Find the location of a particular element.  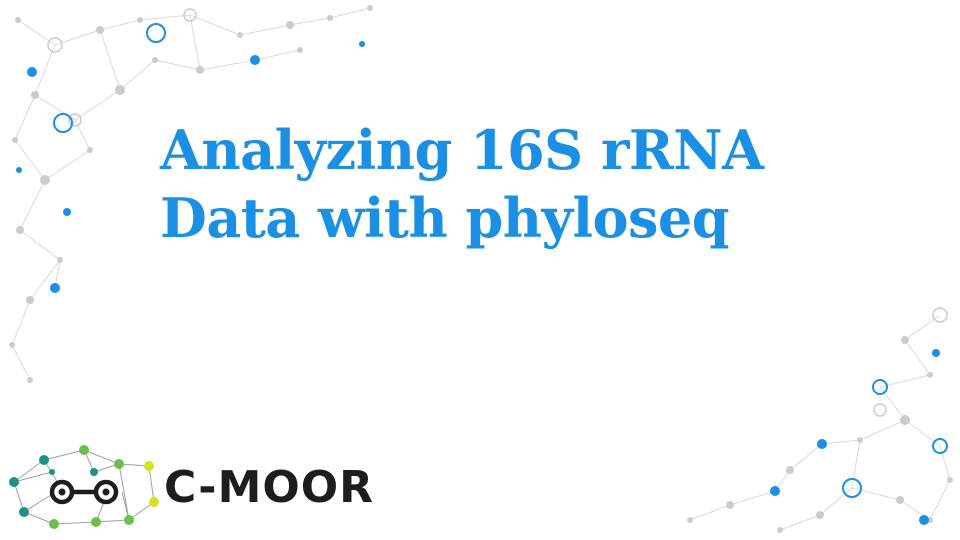

c-moor-logo: C-MOOR is located at coordinates (214, 490).